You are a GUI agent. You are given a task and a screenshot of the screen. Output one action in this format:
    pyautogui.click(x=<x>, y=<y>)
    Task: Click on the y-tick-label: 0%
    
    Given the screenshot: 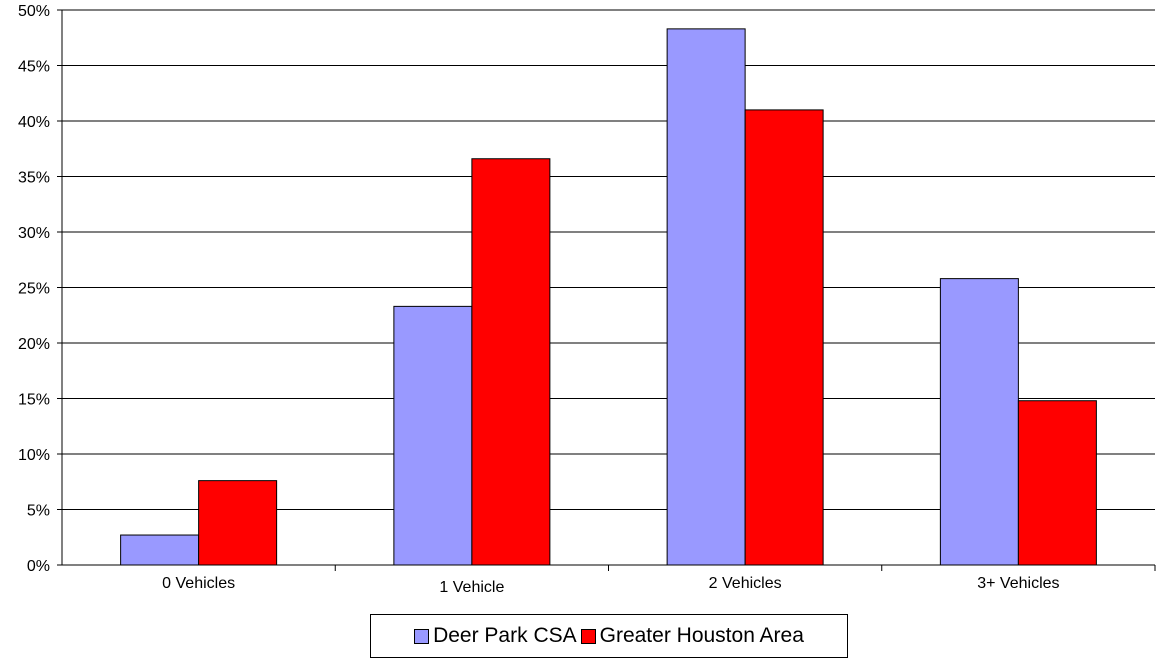 What is the action you would take?
    pyautogui.click(x=38, y=566)
    